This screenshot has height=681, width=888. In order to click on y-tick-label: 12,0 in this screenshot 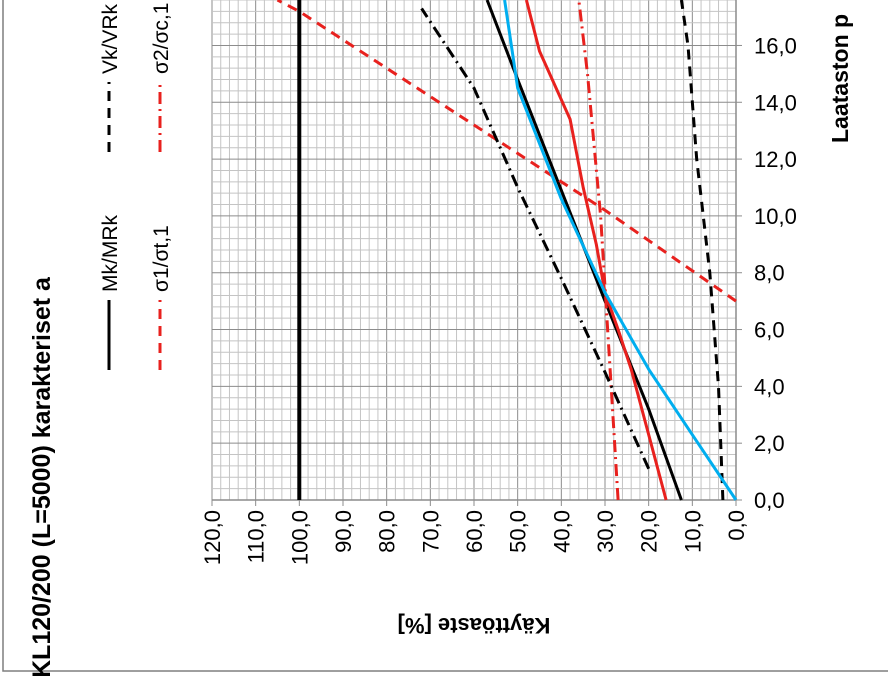, I will do `click(775, 159)`.